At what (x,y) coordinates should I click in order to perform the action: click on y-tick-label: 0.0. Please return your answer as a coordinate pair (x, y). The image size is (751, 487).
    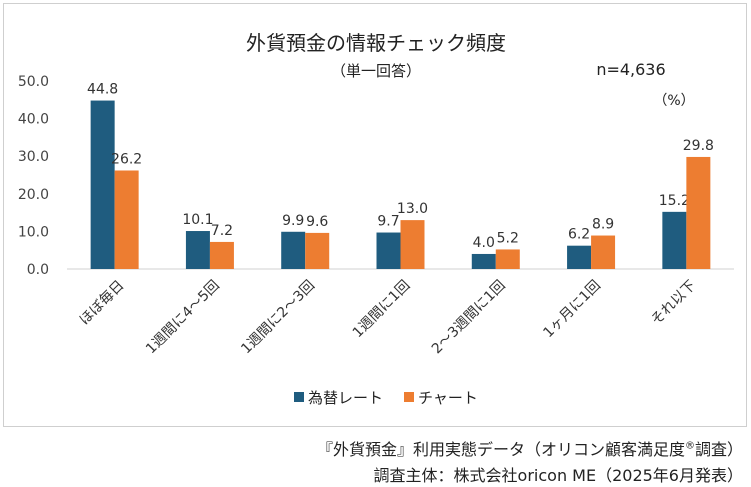
    Looking at the image, I should click on (38, 270).